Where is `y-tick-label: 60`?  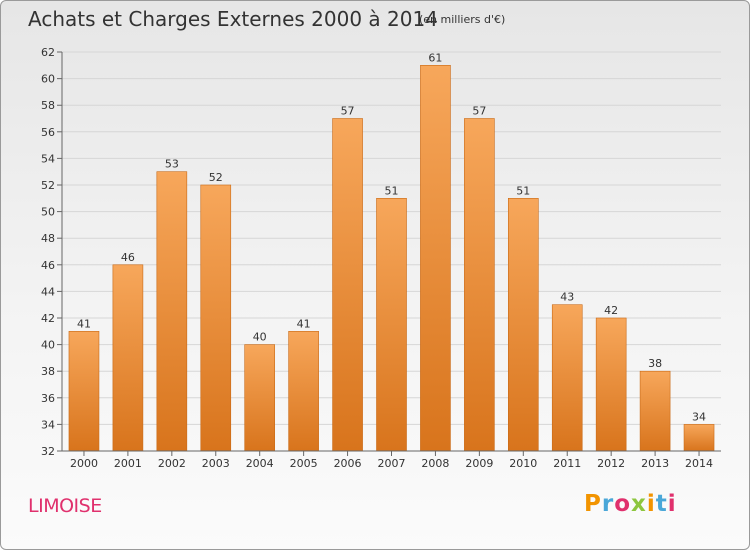
y-tick-label: 60 is located at coordinates (48, 79).